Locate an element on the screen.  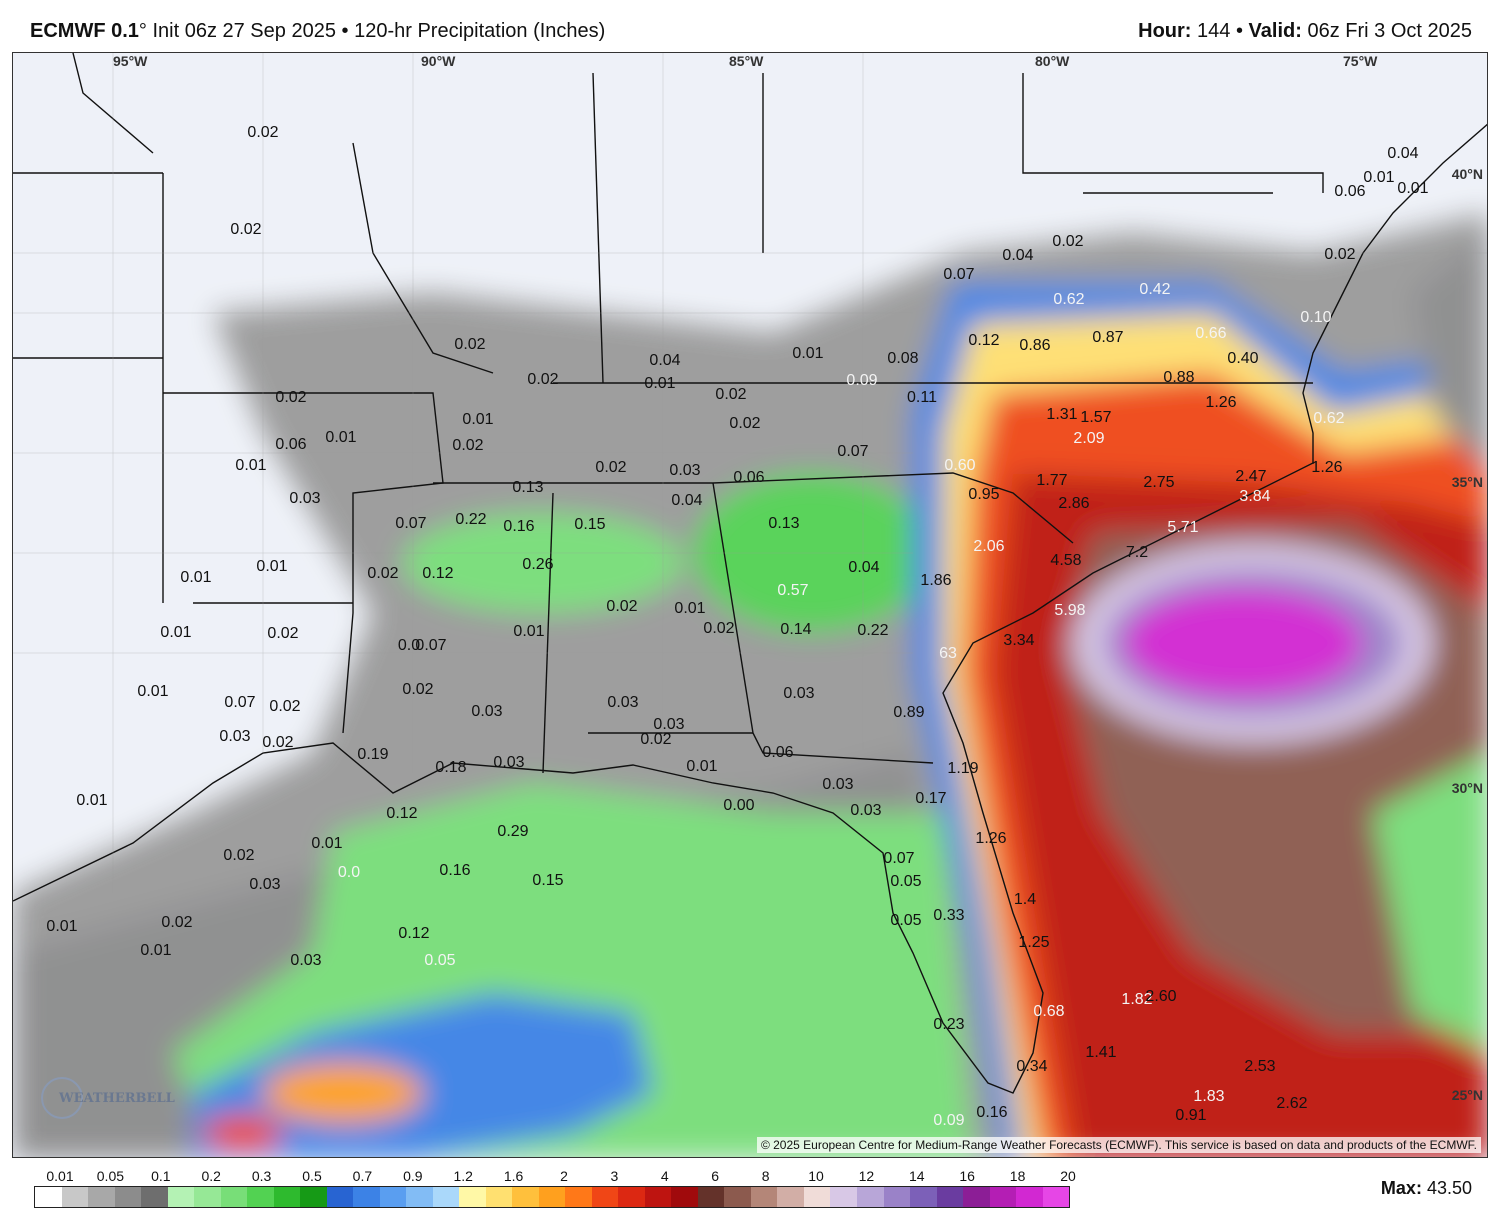
precip-value-label: 4.58 is located at coordinates (1066, 560).